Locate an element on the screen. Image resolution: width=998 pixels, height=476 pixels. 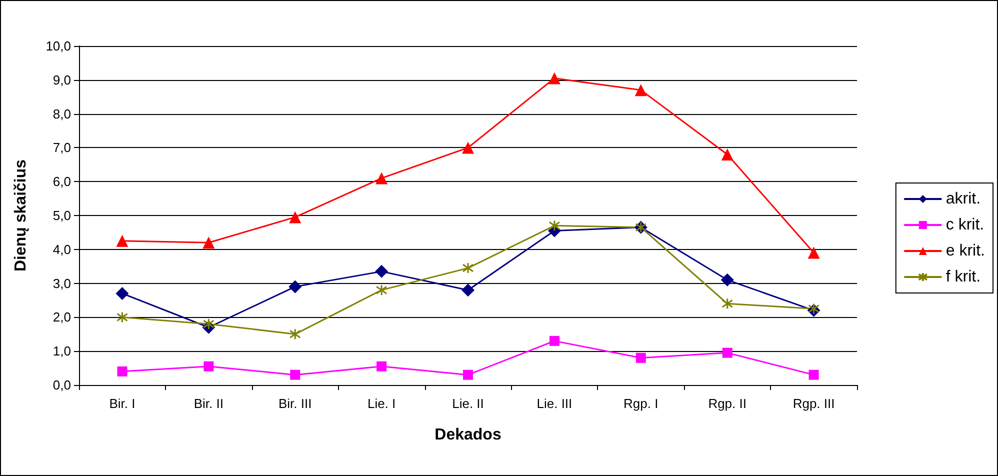
y-tick-label: 10,0 is located at coordinates (58, 46).